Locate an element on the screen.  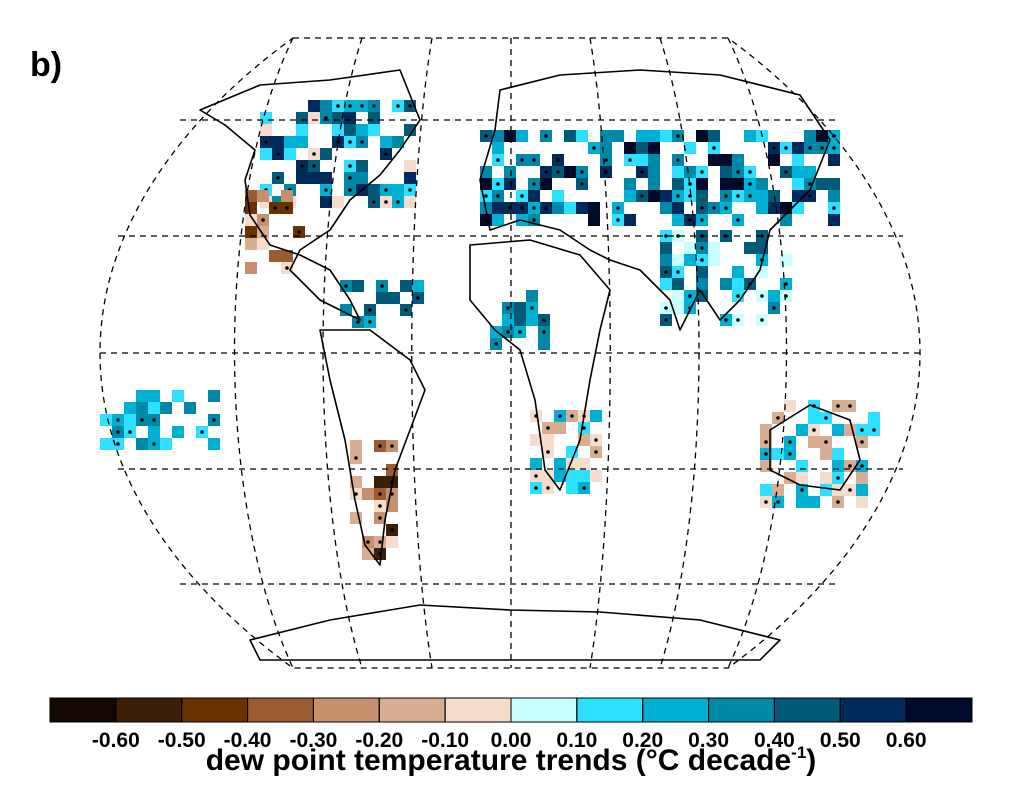
colorbar-label-text: dew point temperature trends (°C decade is located at coordinates (498, 760).